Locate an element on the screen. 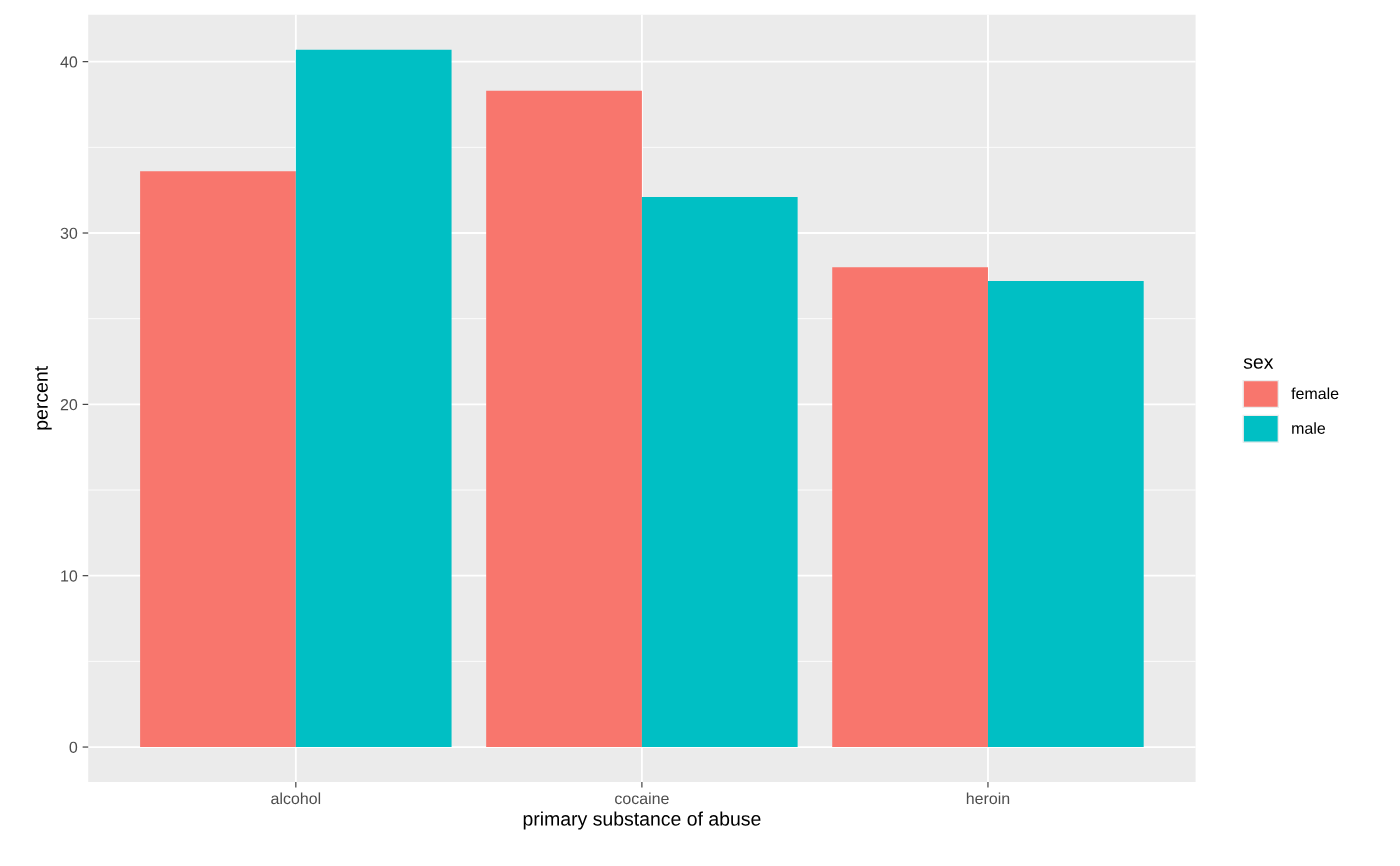  legend-label: male is located at coordinates (1309, 428).